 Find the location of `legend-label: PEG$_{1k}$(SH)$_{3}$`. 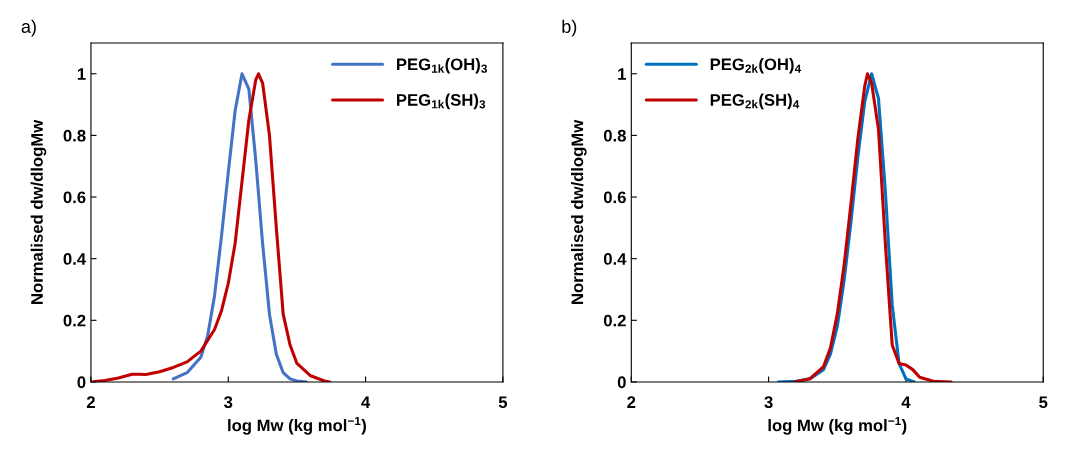

legend-label: PEG$_{1k}$(SH)$_{3}$ is located at coordinates (441, 101).